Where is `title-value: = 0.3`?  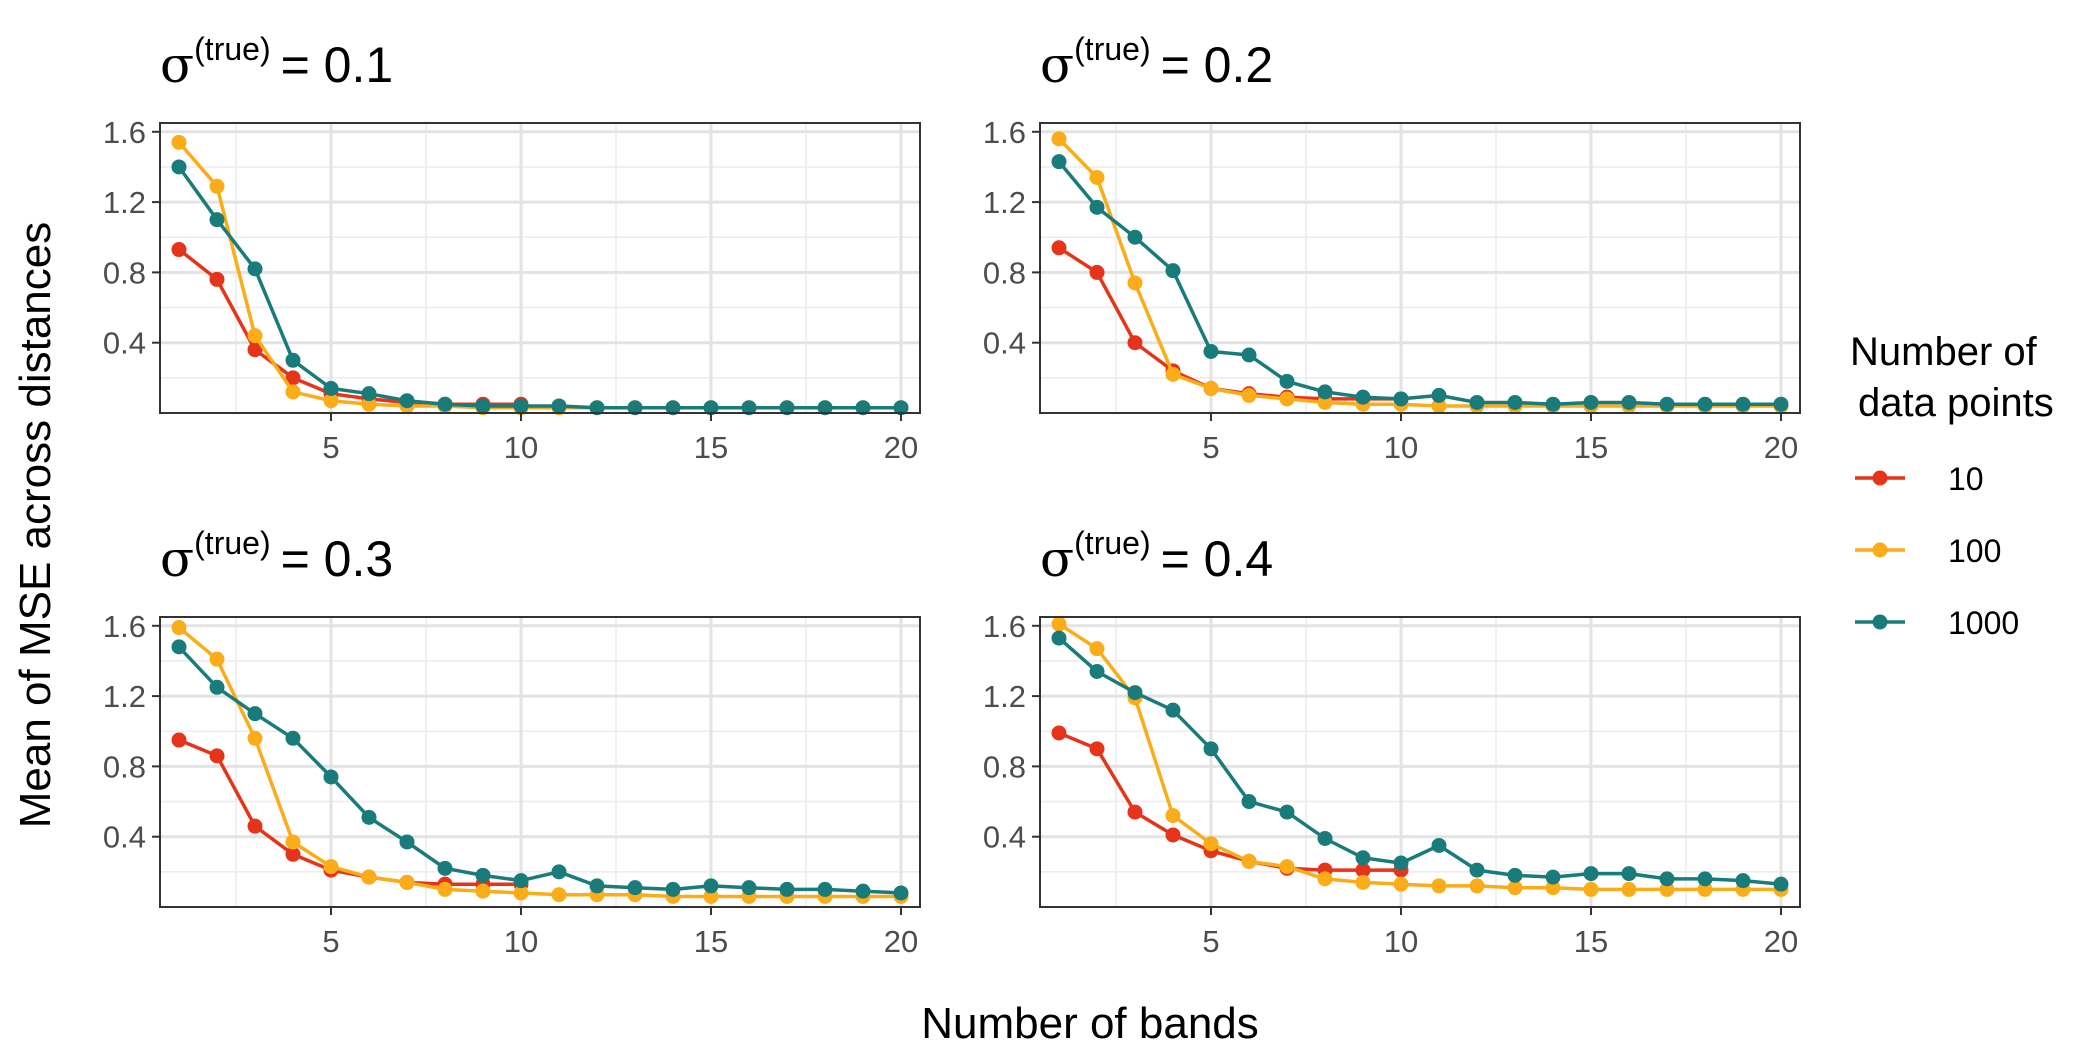 title-value: = 0.3 is located at coordinates (337, 559).